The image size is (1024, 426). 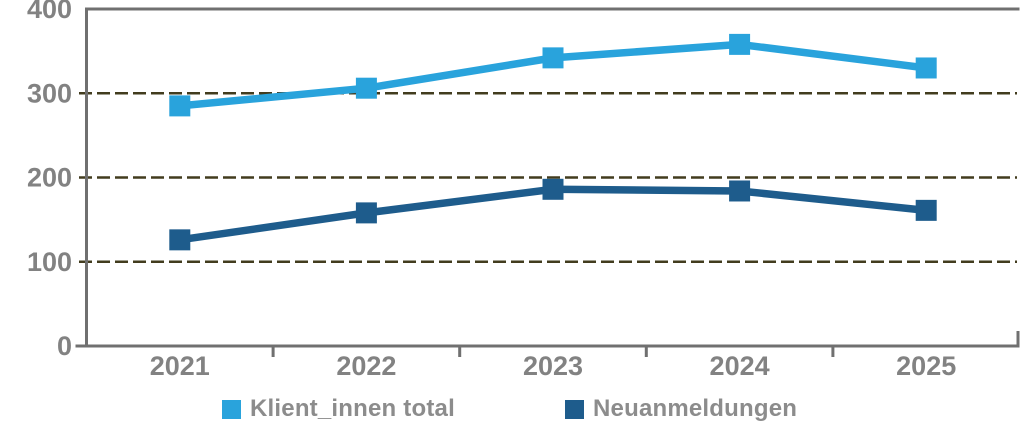 What do you see at coordinates (49, 178) in the screenshot?
I see `y-axis-tick-label: 200` at bounding box center [49, 178].